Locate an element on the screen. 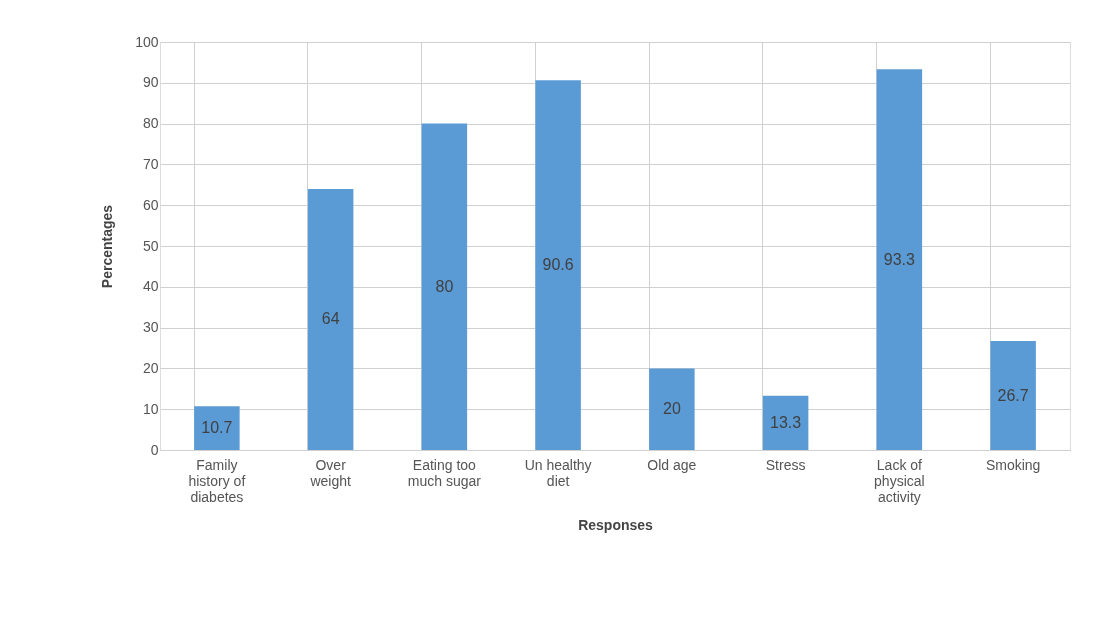  y-tick-label: 50 is located at coordinates (150, 245).